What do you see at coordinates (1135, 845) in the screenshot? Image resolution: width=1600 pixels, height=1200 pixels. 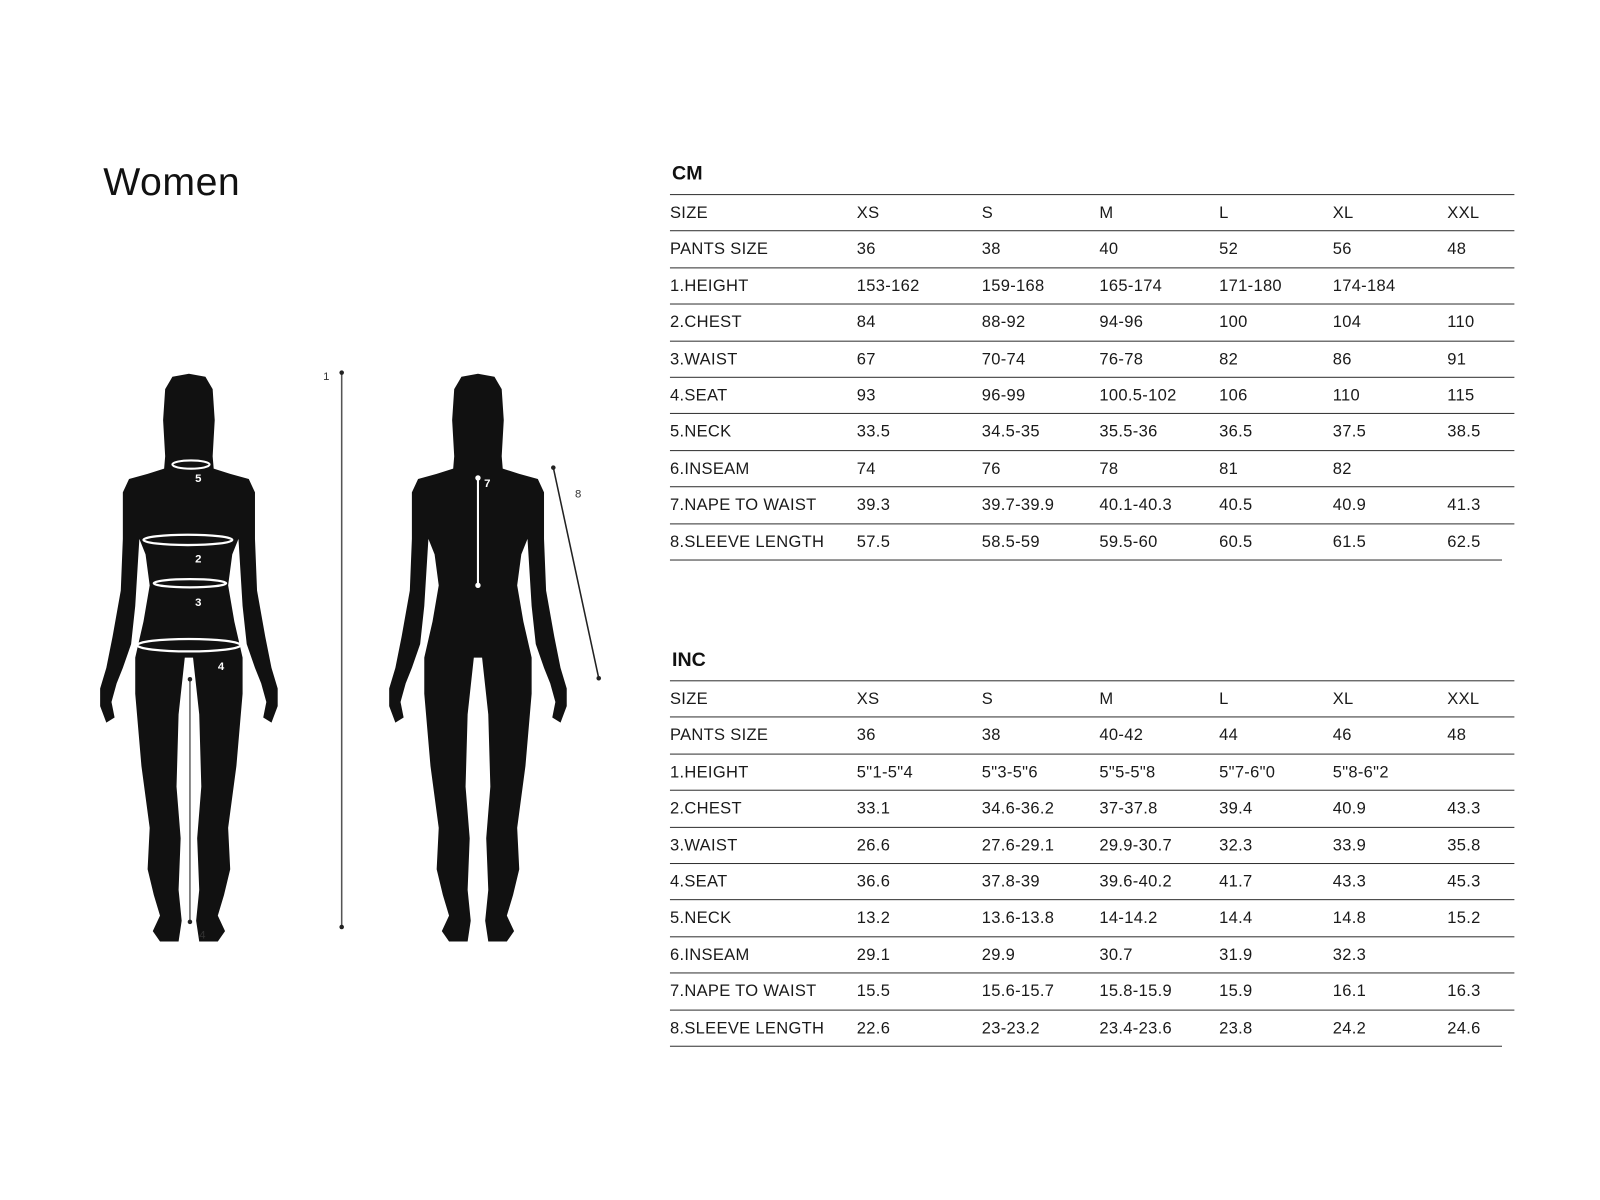 I see `table-cell: 29.9-30.7` at bounding box center [1135, 845].